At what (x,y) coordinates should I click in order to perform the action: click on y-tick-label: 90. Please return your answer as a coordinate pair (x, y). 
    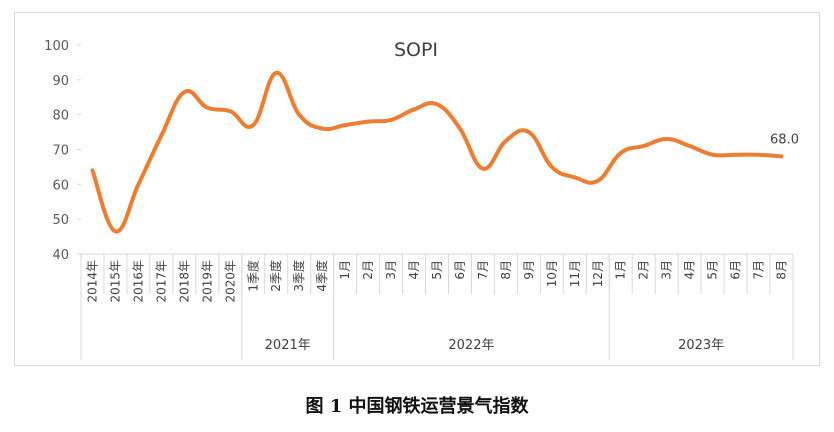
    Looking at the image, I should click on (60, 81).